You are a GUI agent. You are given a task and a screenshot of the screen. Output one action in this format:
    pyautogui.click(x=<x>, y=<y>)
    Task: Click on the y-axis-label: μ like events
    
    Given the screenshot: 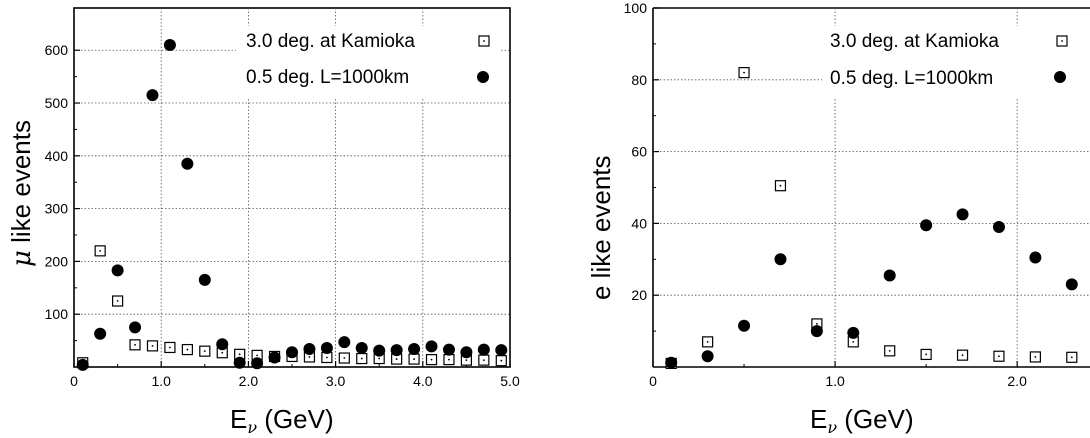 What is the action you would take?
    pyautogui.click(x=21, y=193)
    